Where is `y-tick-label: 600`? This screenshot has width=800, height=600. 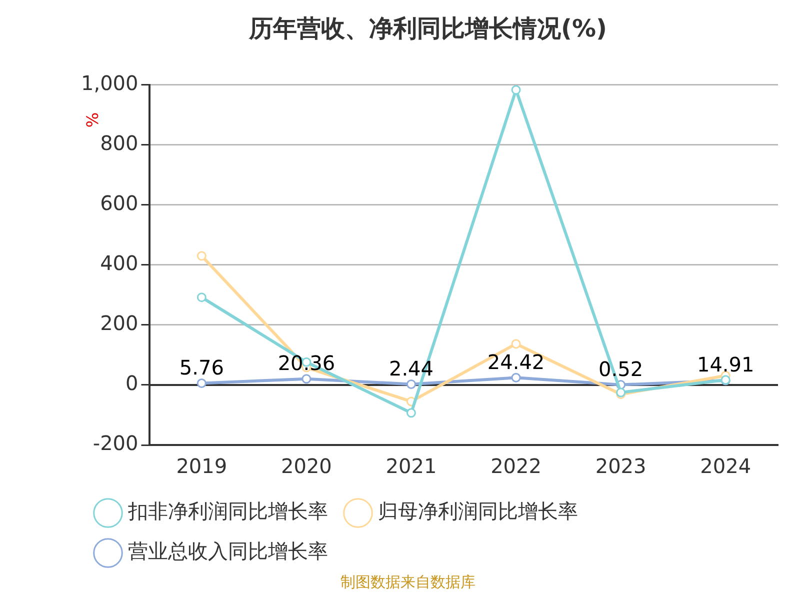 y-tick-label: 600 is located at coordinates (119, 203).